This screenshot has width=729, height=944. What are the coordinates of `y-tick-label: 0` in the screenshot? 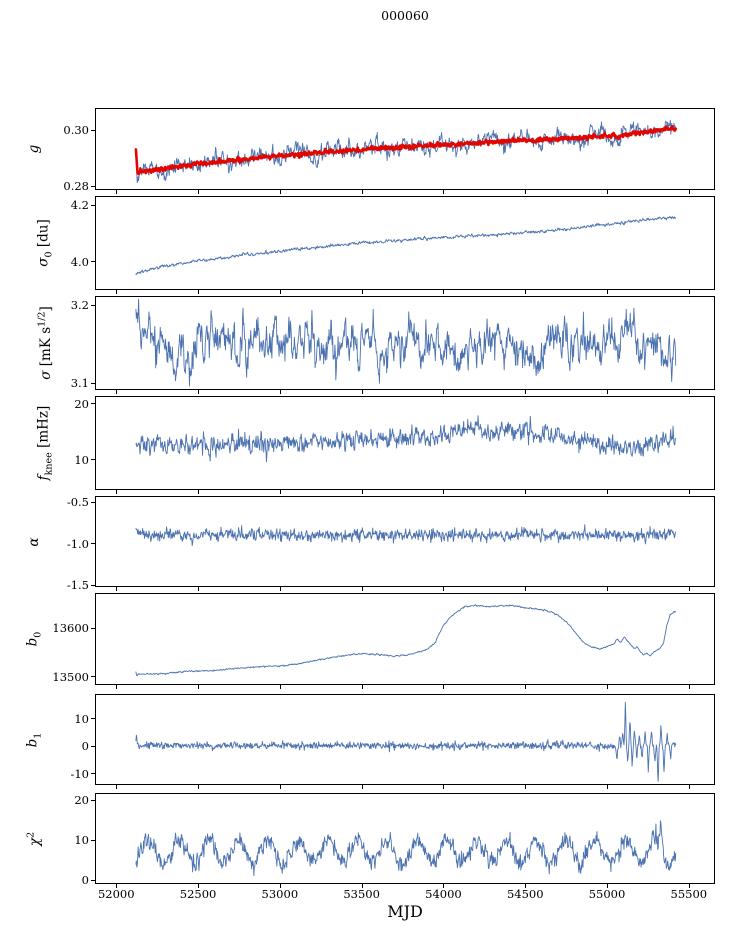 It's located at (85, 880).